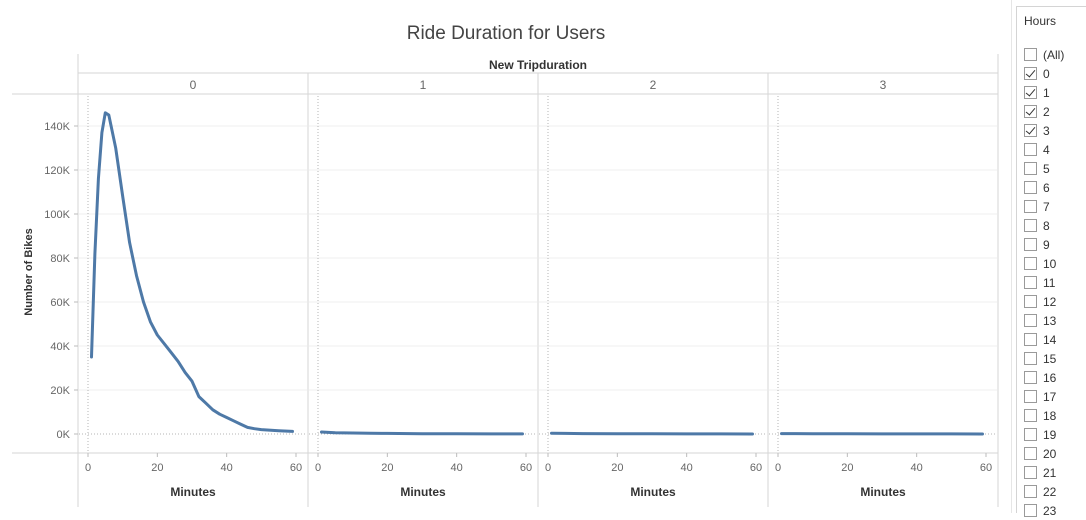 This screenshot has width=1086, height=520. Describe the element at coordinates (1040, 472) in the screenshot. I see `filter-item-21: 21` at that location.